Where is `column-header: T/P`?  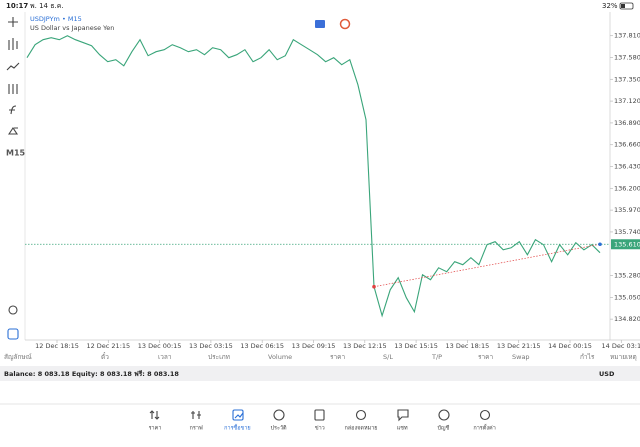
column-header: T/P is located at coordinates (436, 357).